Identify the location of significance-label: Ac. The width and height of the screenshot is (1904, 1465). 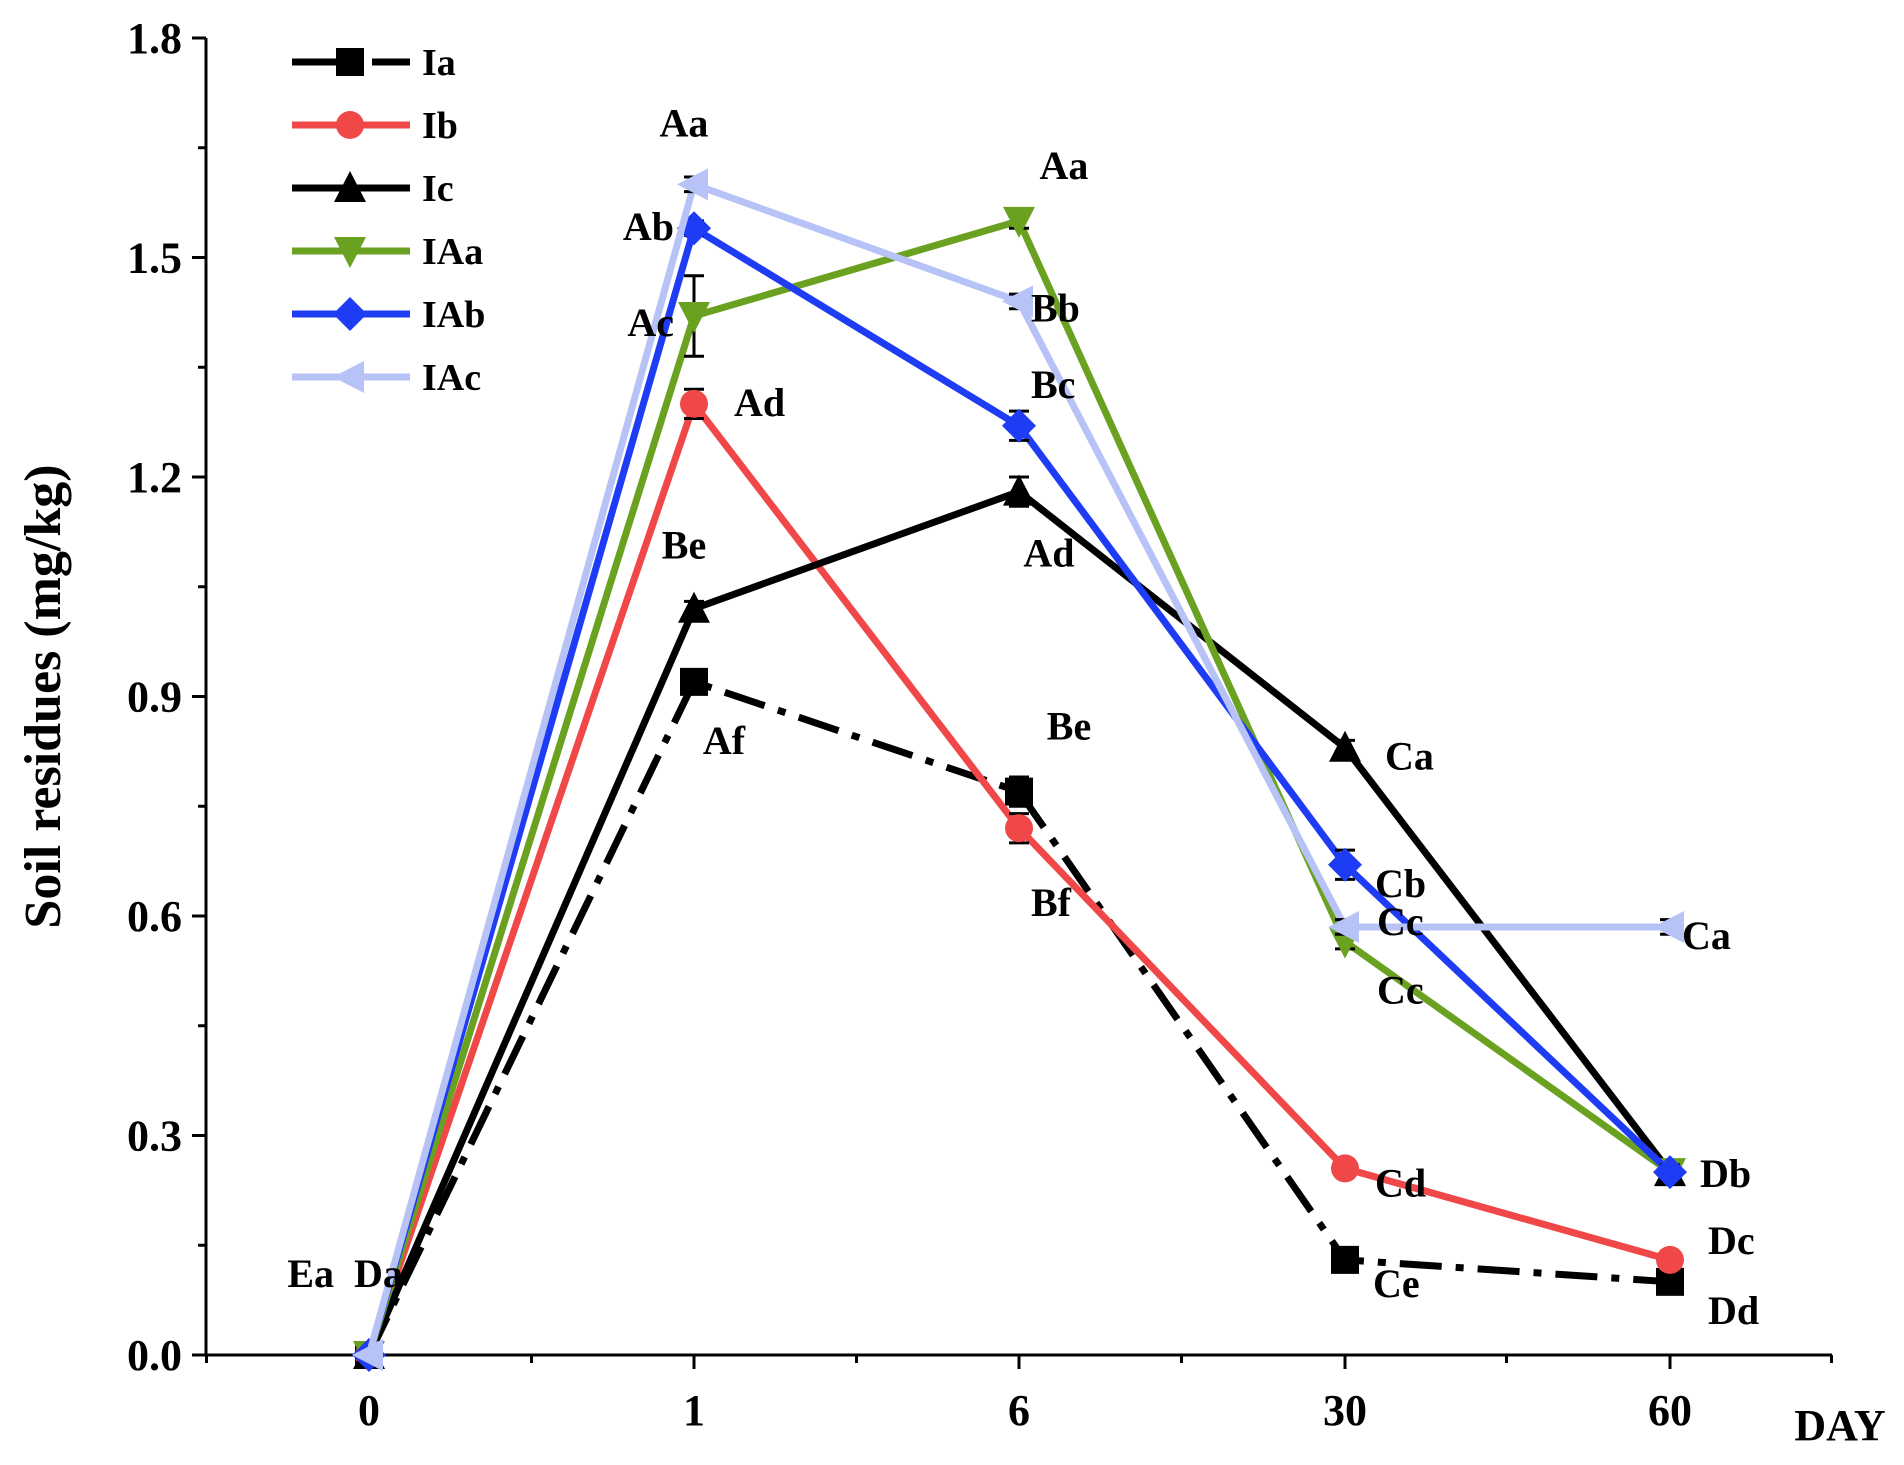
(650, 322).